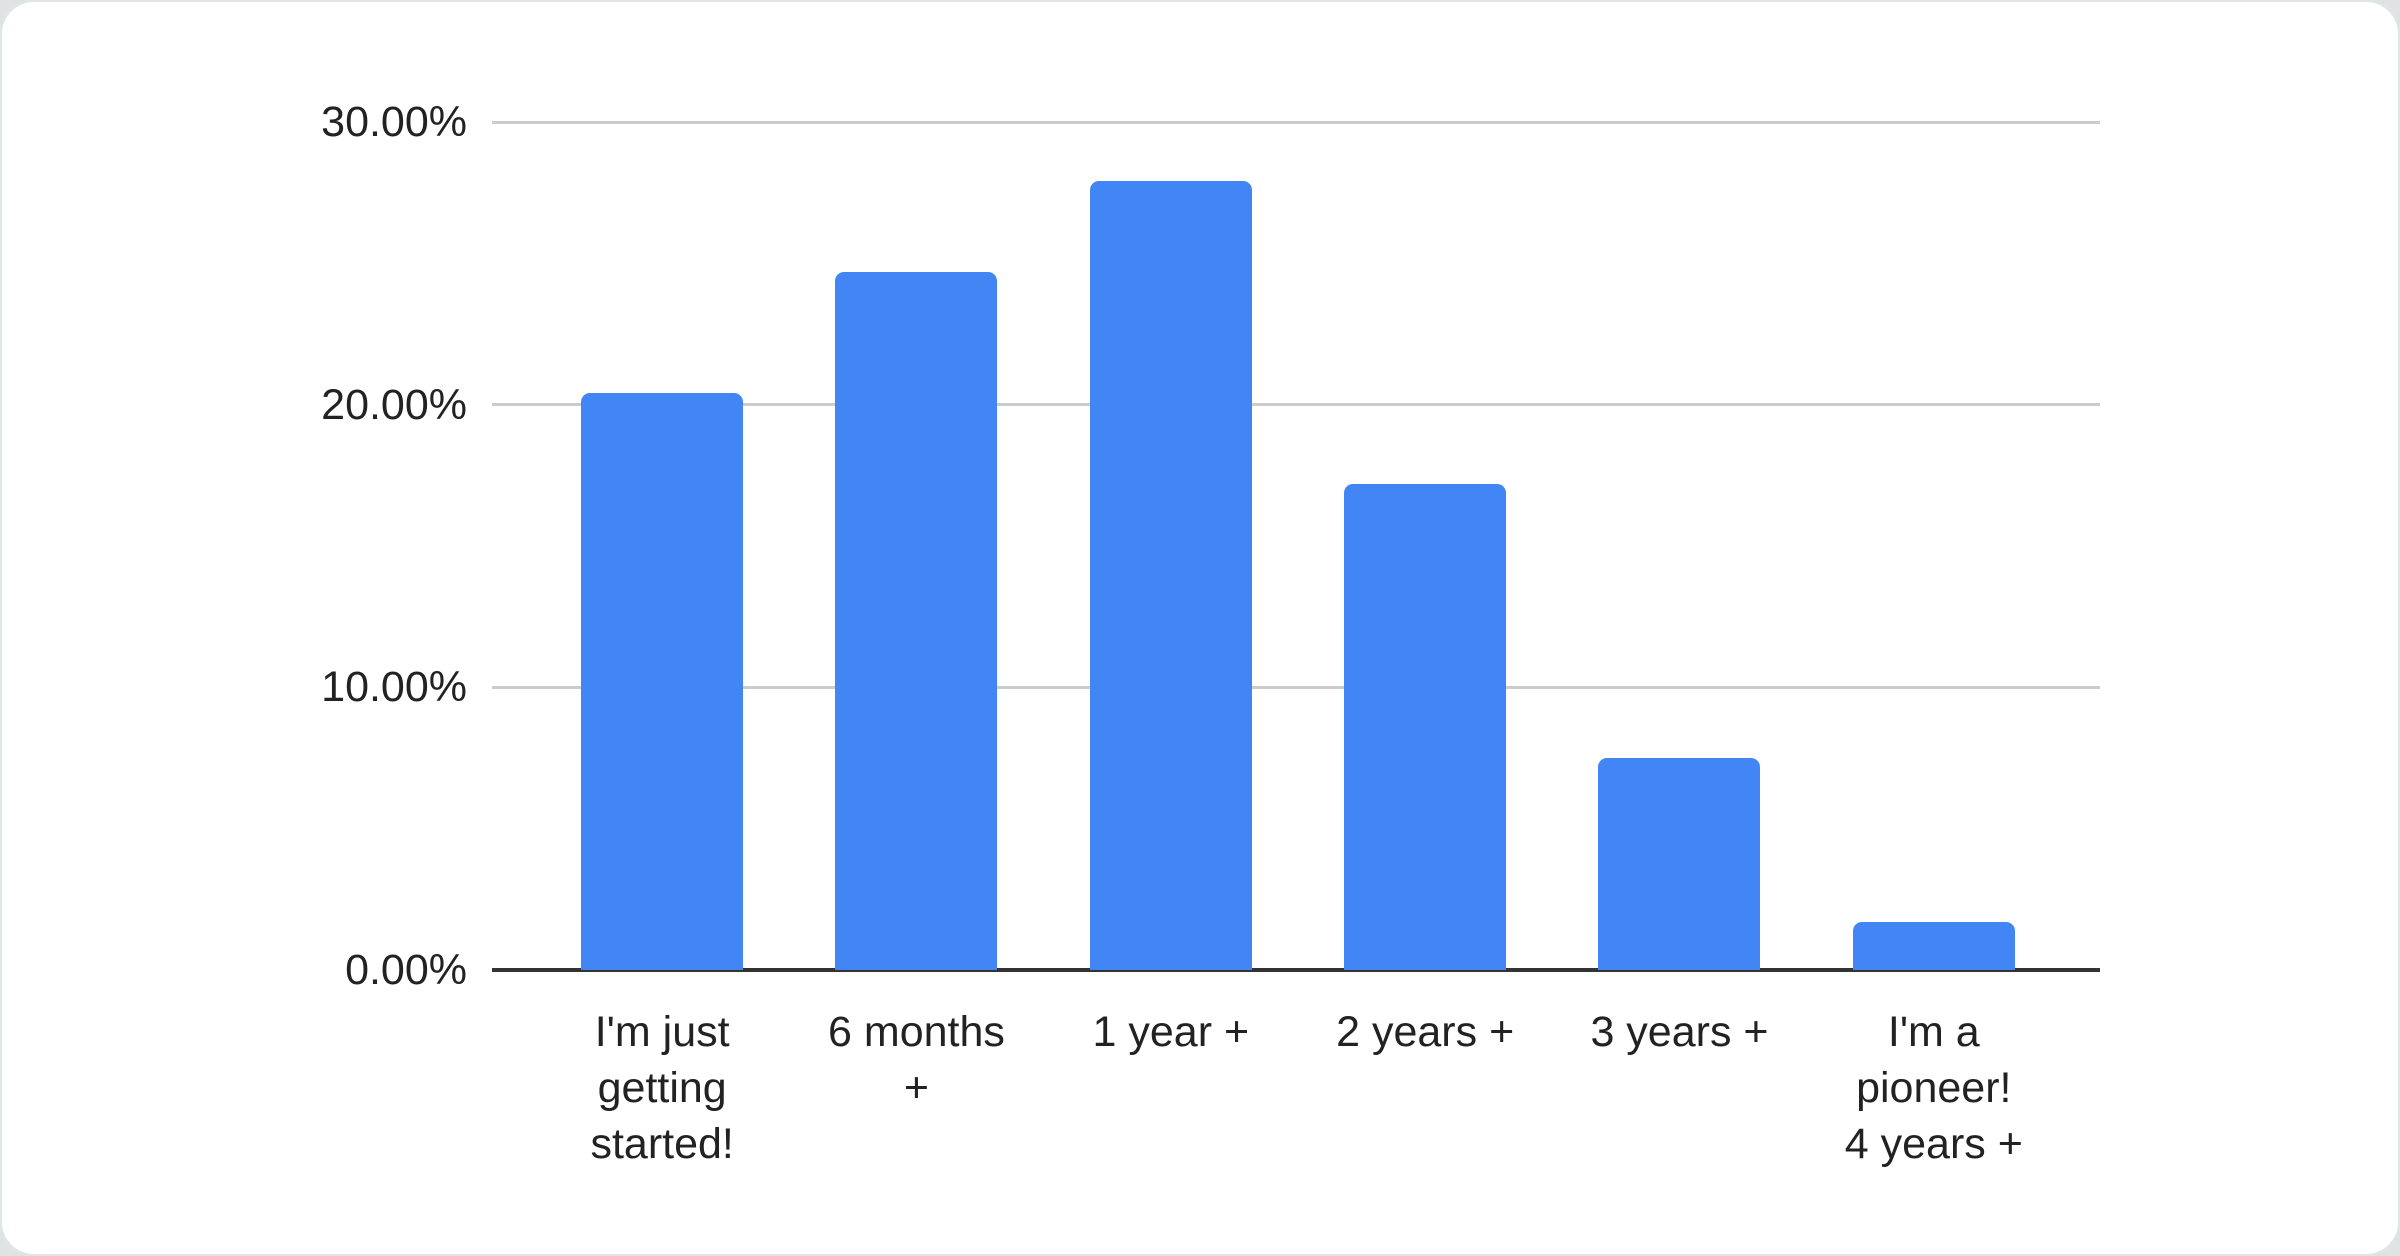 Image resolution: width=2400 pixels, height=1256 pixels. Describe the element at coordinates (1171, 1032) in the screenshot. I see `x-axis-label: 1 year +` at that location.